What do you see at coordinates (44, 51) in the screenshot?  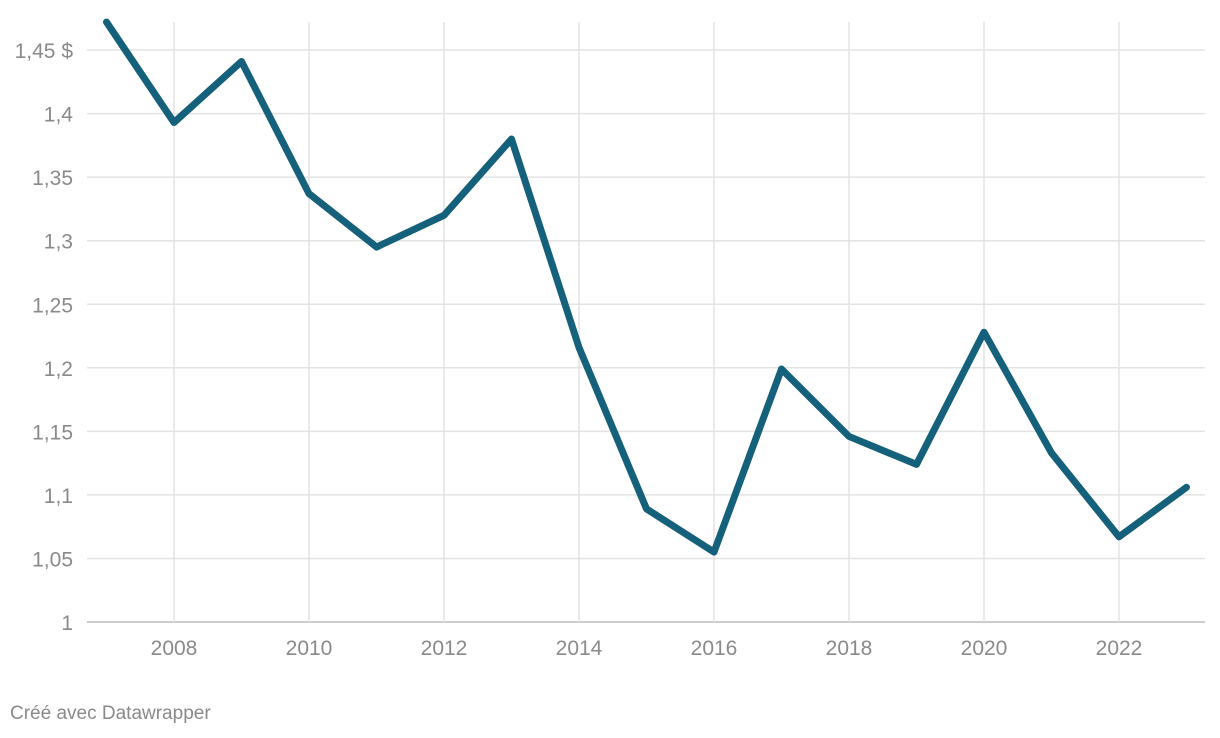 I see `y-tick-label: 1,45 $` at bounding box center [44, 51].